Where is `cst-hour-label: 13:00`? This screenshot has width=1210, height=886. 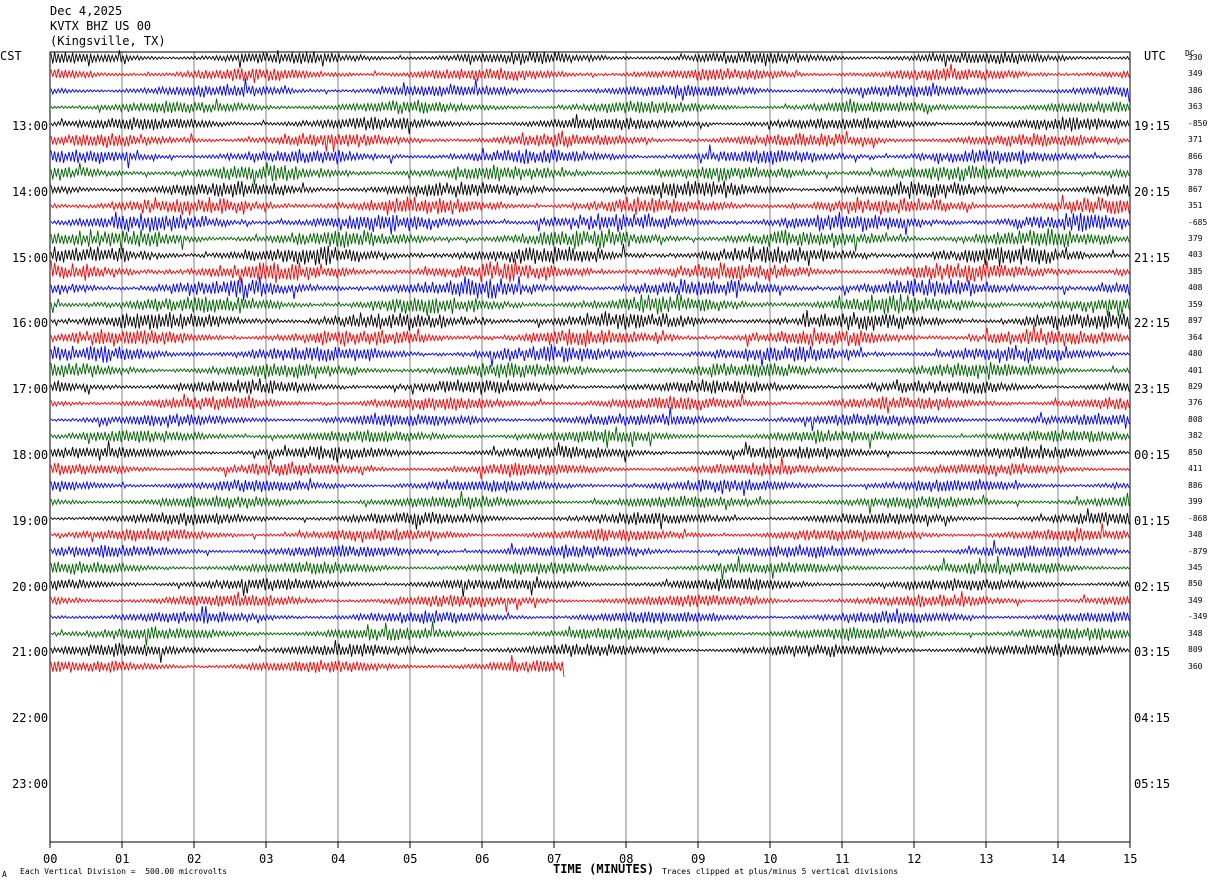
cst-hour-label: 13:00 is located at coordinates (30, 126).